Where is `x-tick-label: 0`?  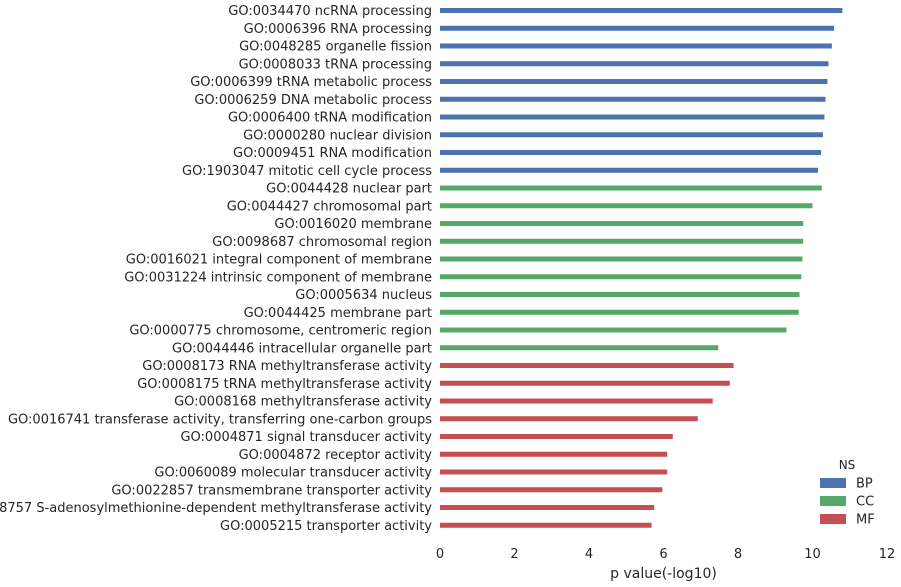
x-tick-label: 0 is located at coordinates (440, 554).